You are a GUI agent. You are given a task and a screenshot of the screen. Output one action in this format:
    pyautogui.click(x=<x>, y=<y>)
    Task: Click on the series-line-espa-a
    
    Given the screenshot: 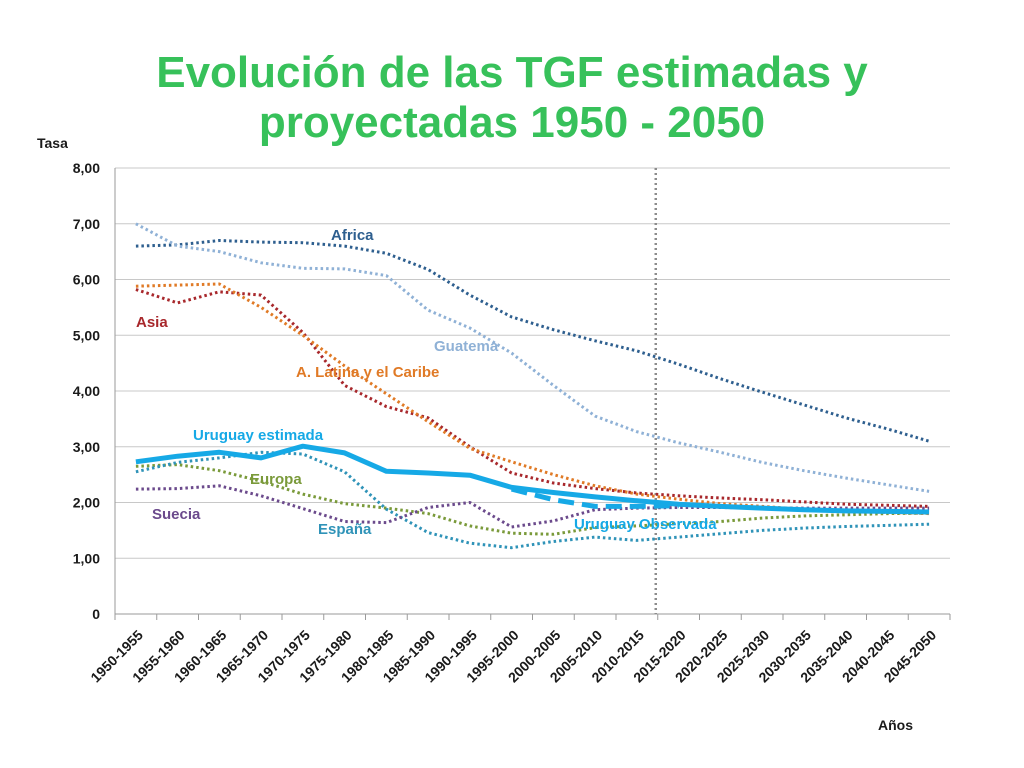 What is the action you would take?
    pyautogui.click(x=532, y=500)
    